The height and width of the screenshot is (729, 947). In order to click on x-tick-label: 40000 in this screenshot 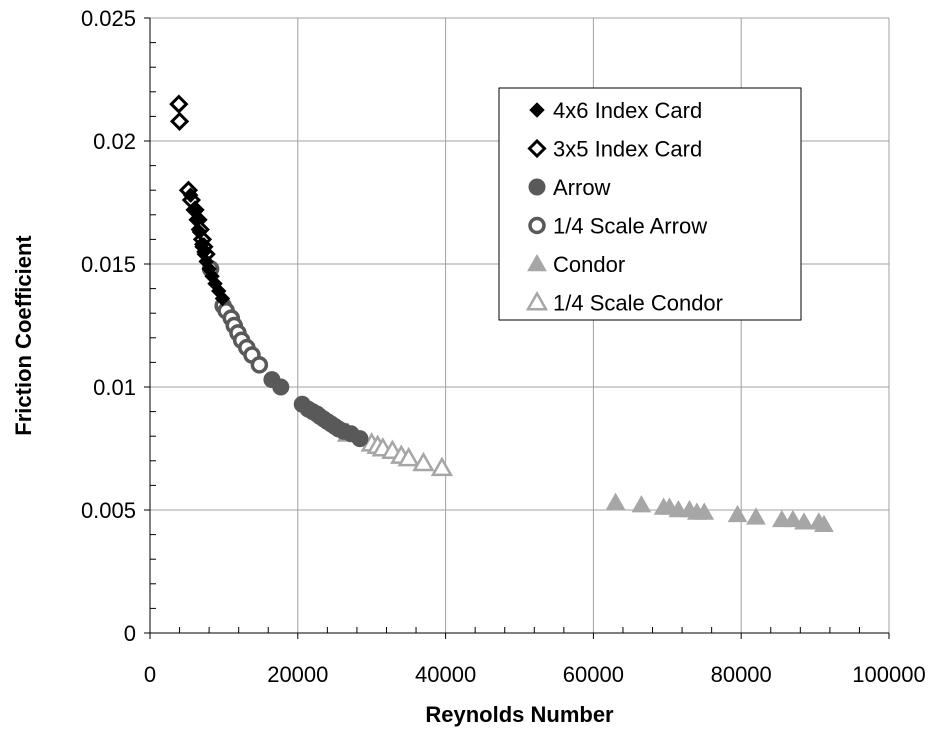, I will do `click(445, 674)`.